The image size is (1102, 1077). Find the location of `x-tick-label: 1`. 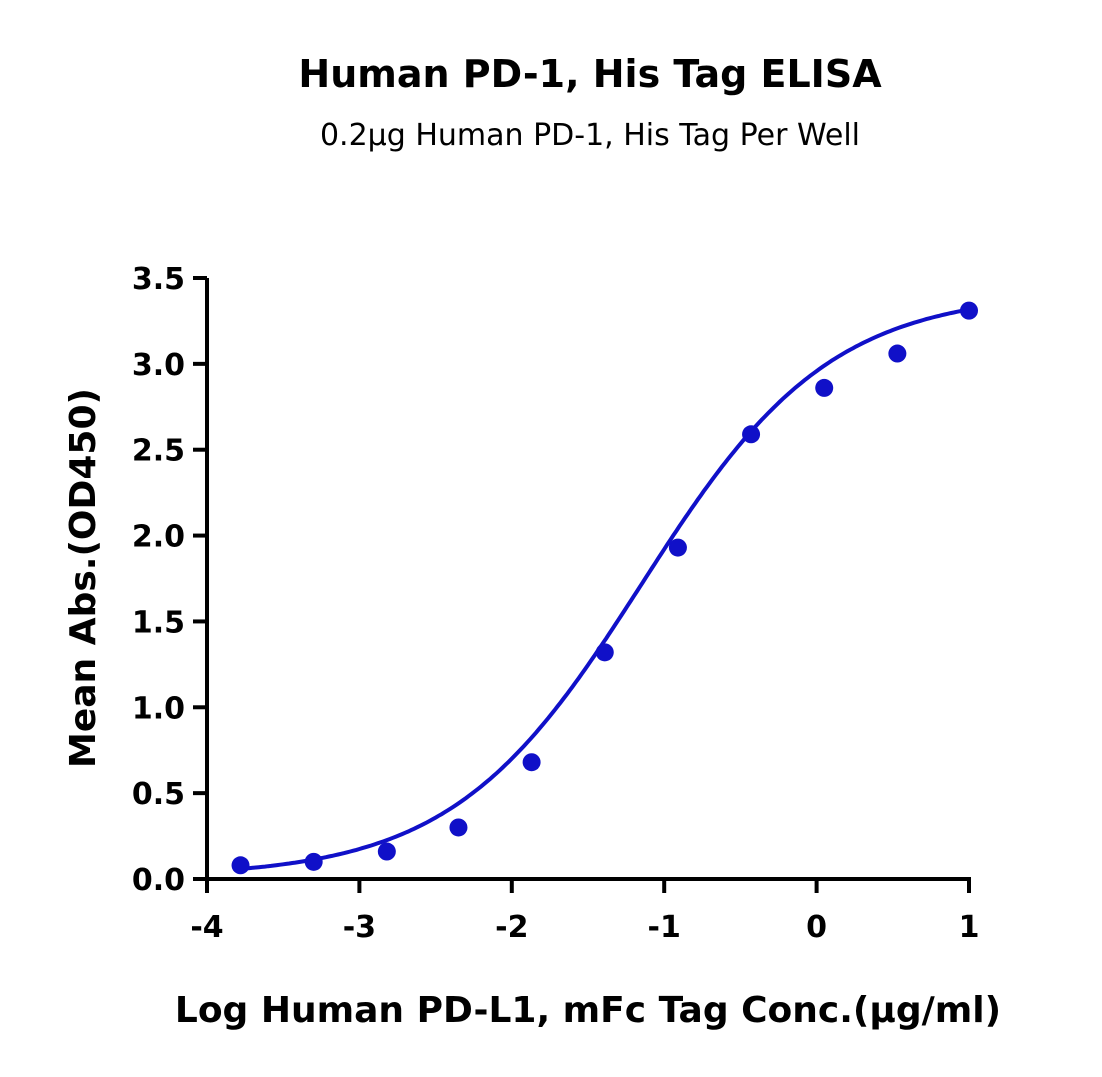

x-tick-label: 1 is located at coordinates (969, 927).